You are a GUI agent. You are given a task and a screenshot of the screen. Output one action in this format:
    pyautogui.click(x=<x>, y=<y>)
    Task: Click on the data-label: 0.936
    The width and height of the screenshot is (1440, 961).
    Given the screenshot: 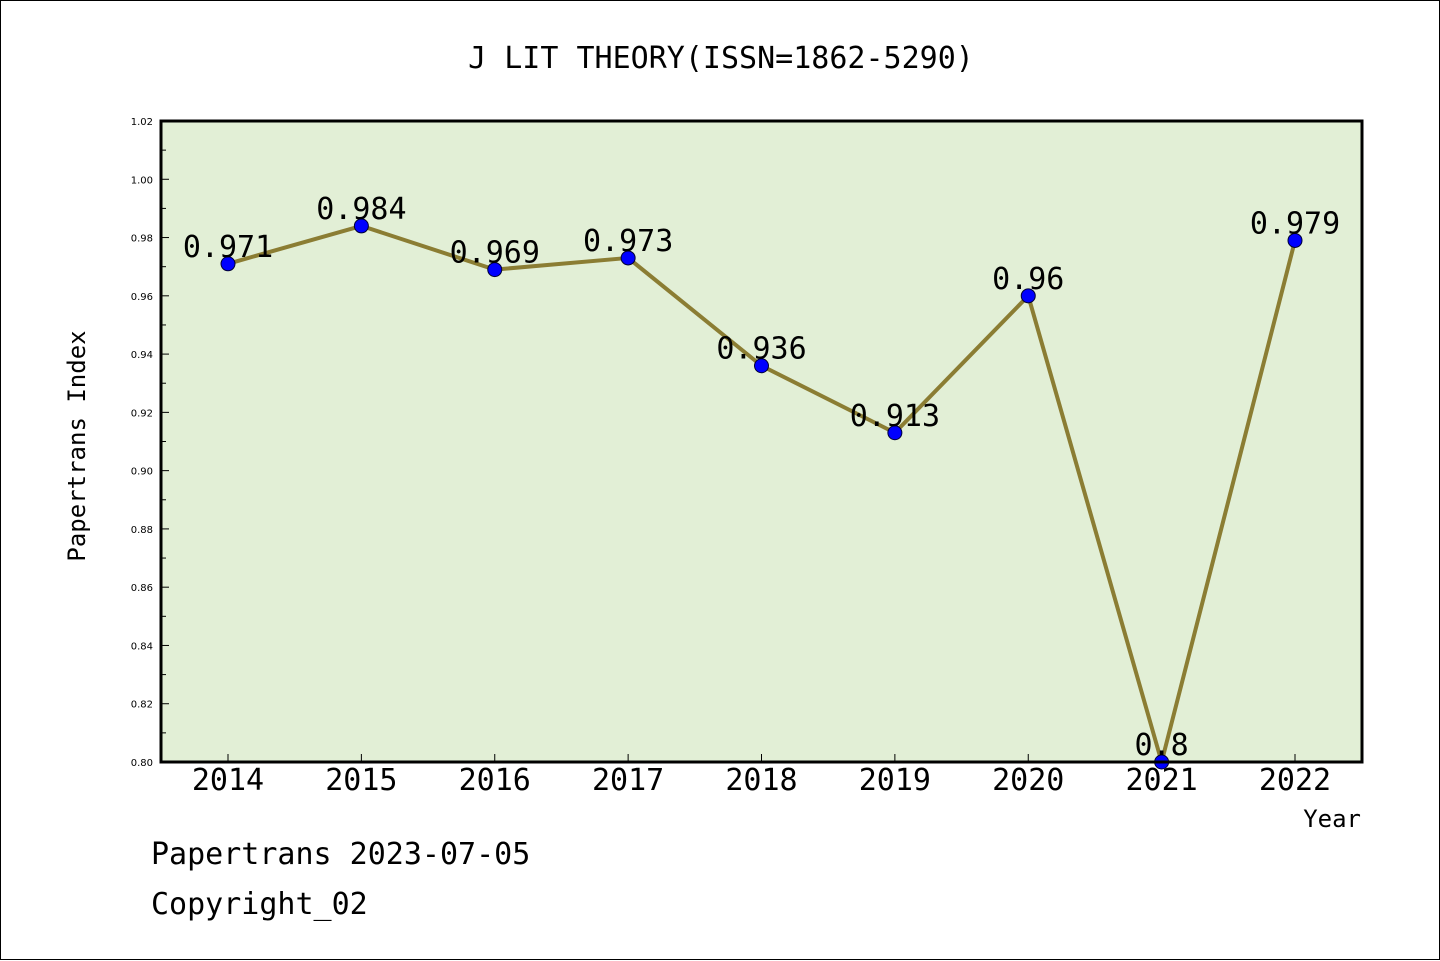 What is the action you would take?
    pyautogui.click(x=761, y=349)
    